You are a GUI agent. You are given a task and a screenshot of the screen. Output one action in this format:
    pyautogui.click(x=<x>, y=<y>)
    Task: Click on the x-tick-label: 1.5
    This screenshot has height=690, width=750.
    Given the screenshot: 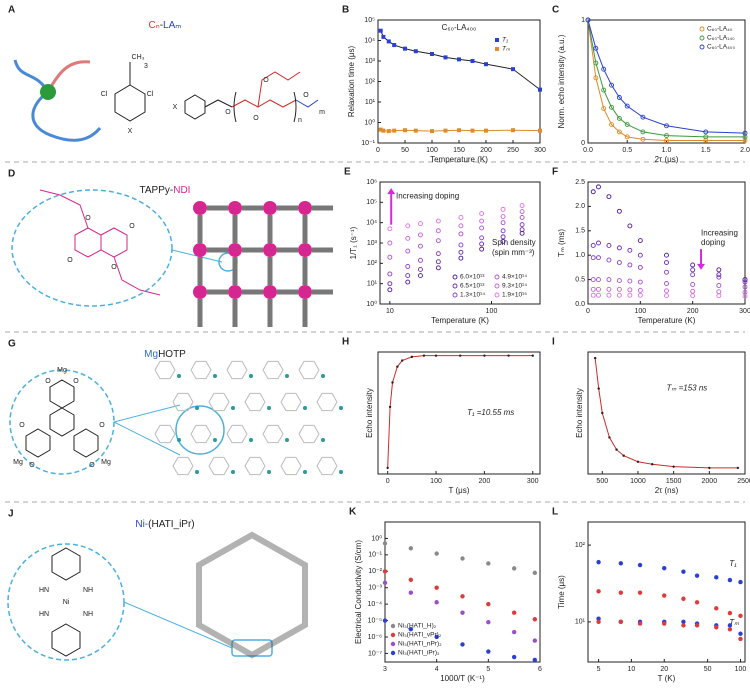 What is the action you would take?
    pyautogui.click(x=706, y=150)
    